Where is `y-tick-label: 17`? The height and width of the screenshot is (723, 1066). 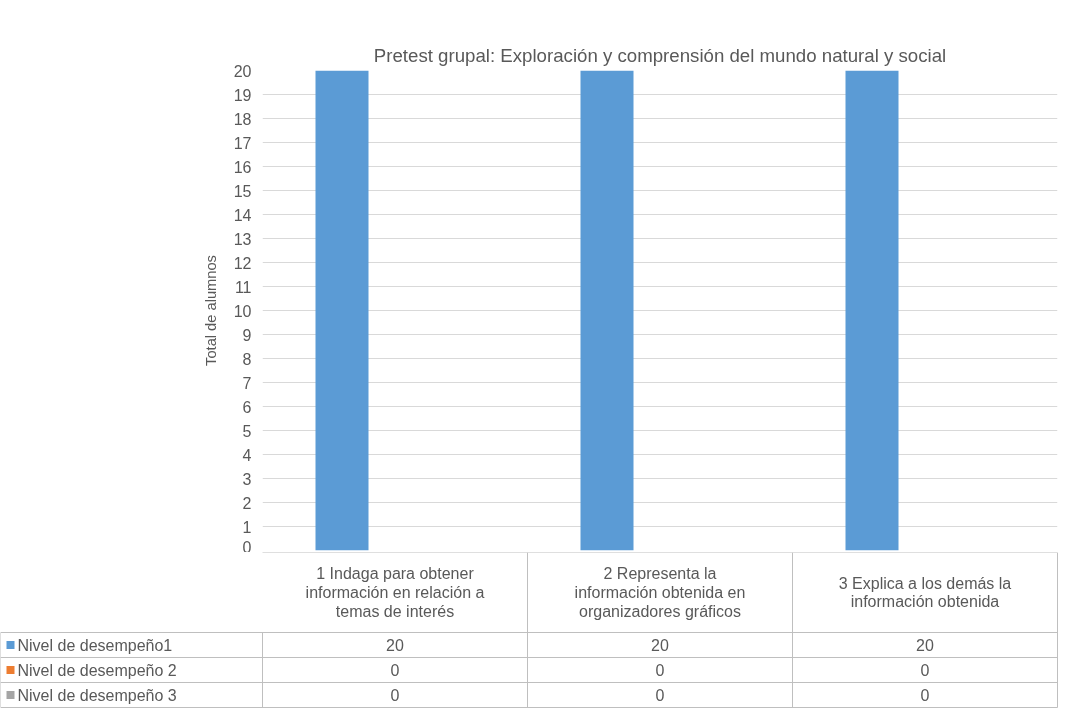 y-tick-label: 17 is located at coordinates (242, 143).